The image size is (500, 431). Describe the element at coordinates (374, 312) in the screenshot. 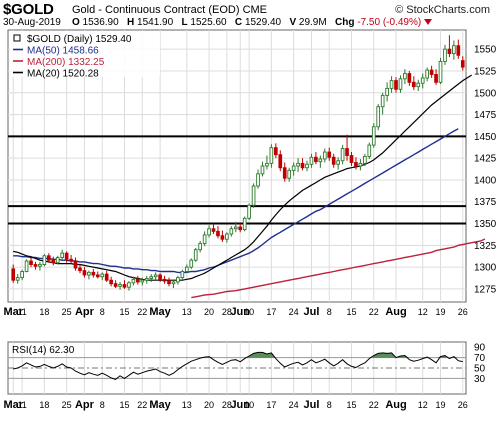

I see `x-tick-label: 22` at that location.